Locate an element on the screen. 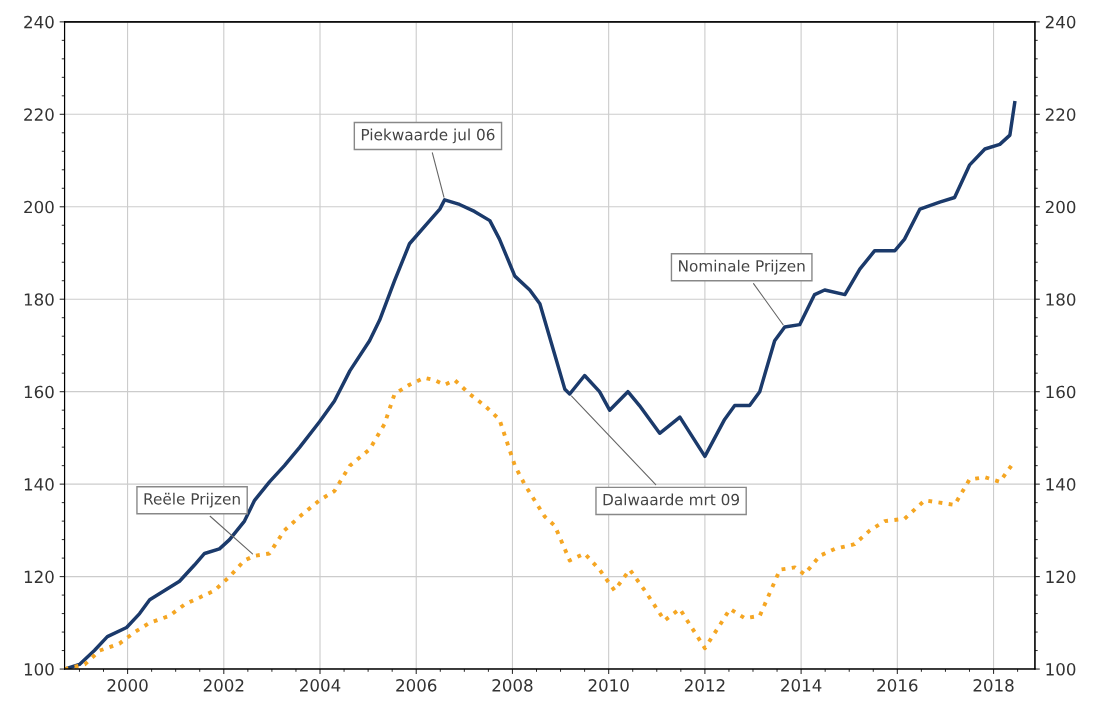 The image size is (1094, 705). annotation: Dalwaarde mrt 09 is located at coordinates (671, 499).